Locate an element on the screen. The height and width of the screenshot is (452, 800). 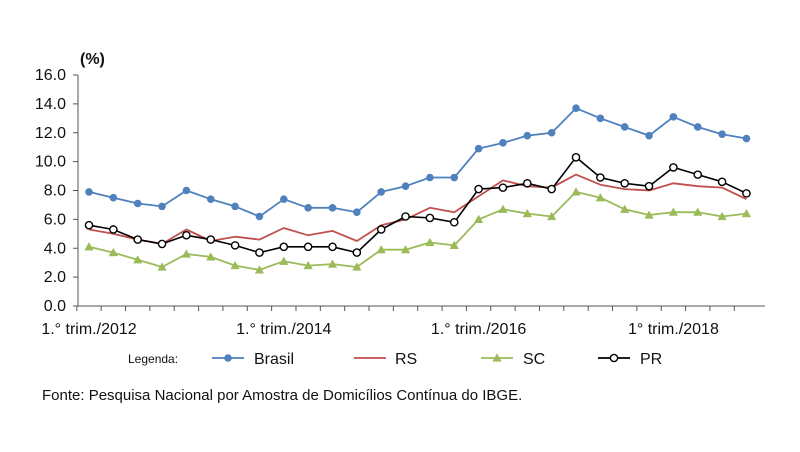
y-tick-label: 10.0 is located at coordinates (50, 162).